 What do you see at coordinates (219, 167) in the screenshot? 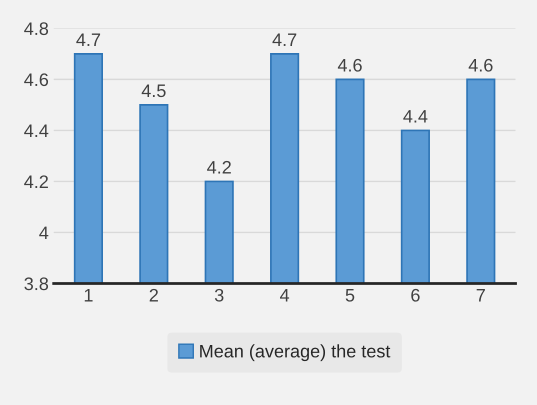
I see `data-label: 4.2` at bounding box center [219, 167].